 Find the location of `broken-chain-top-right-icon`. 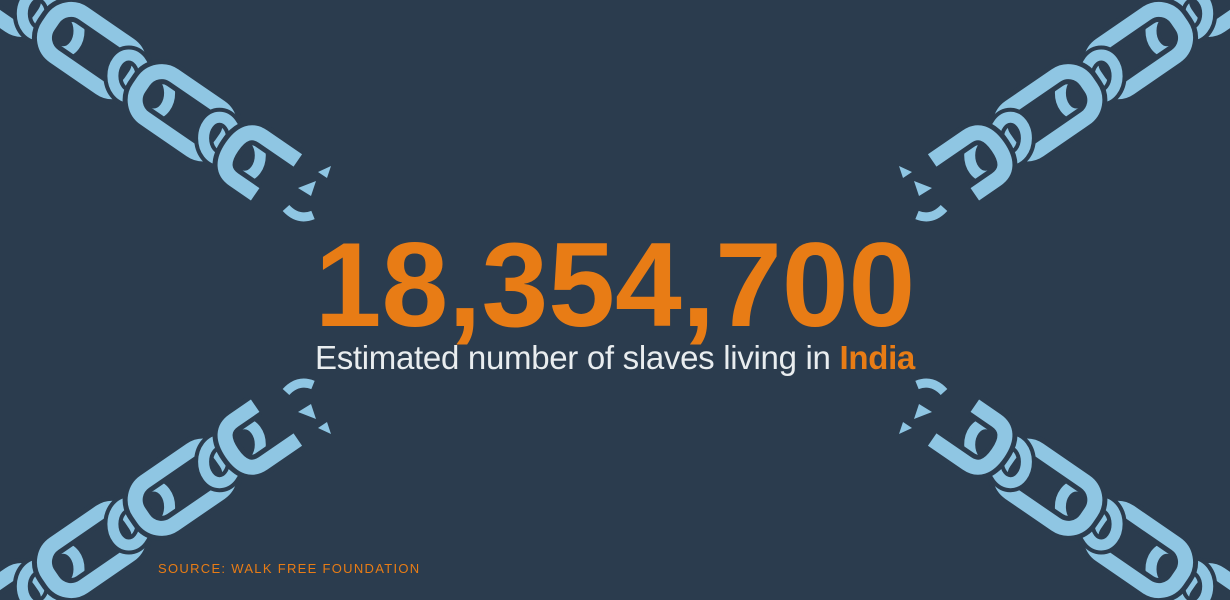

broken-chain-top-right-icon is located at coordinates (1060, 120).